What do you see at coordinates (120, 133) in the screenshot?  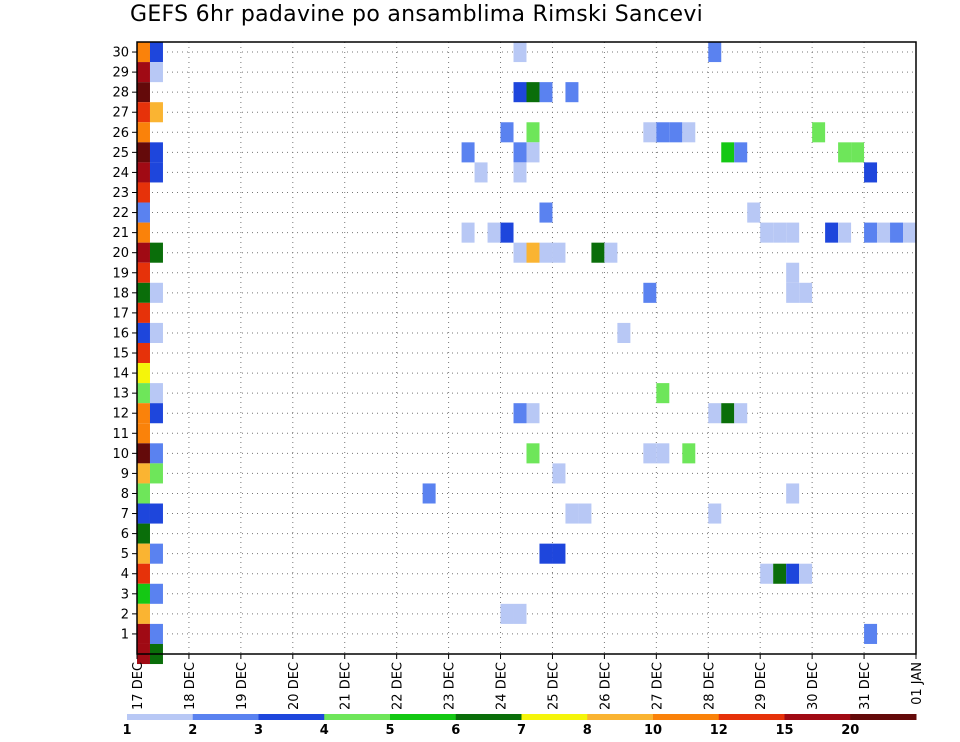 I see `y-tick-label: 26` at bounding box center [120, 133].